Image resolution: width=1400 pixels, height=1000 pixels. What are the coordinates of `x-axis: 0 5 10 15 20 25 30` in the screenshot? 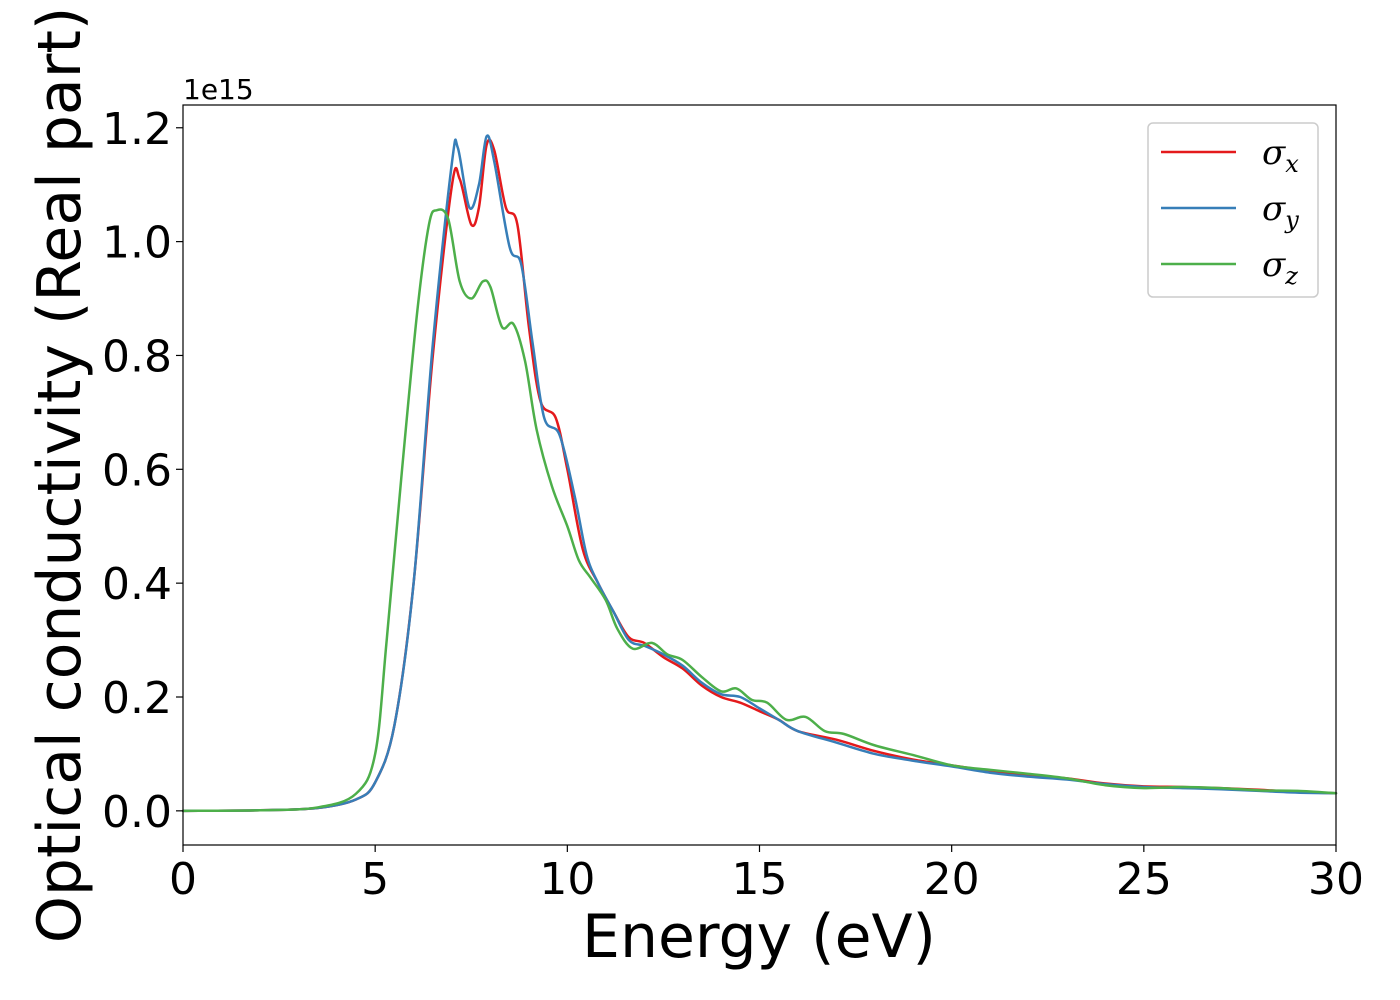 It's located at (766, 875).